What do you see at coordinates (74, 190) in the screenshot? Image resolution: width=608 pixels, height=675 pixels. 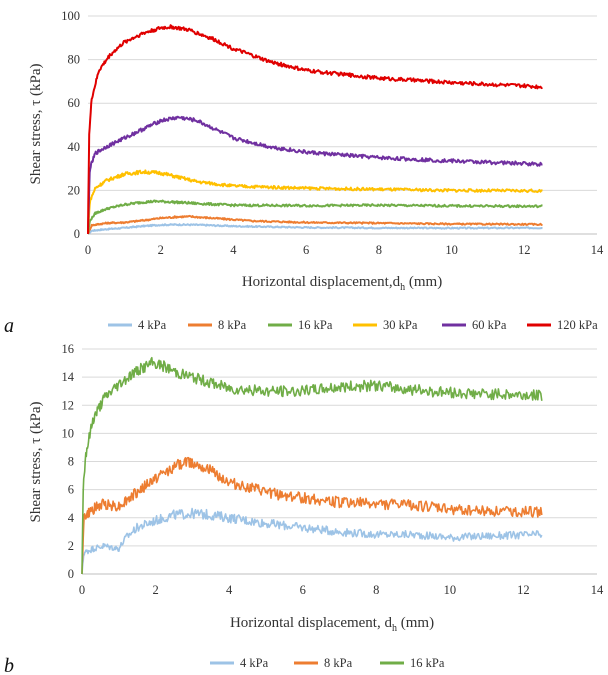 I see `y-tick-label: 20` at bounding box center [74, 190].